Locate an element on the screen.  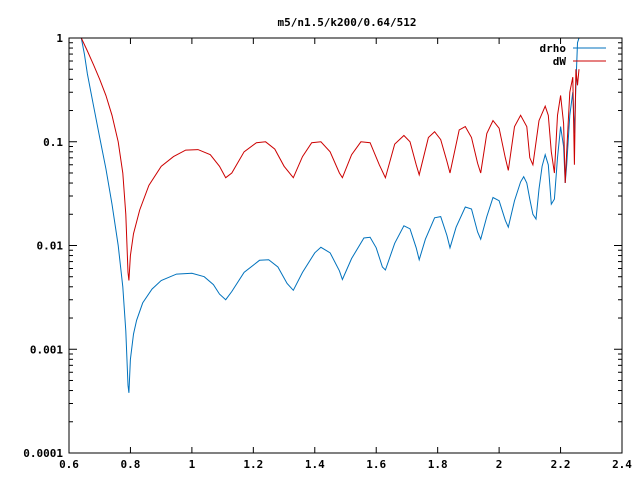
chart-title: m5/n1.5/k200/0.64/512 is located at coordinates (346, 22).